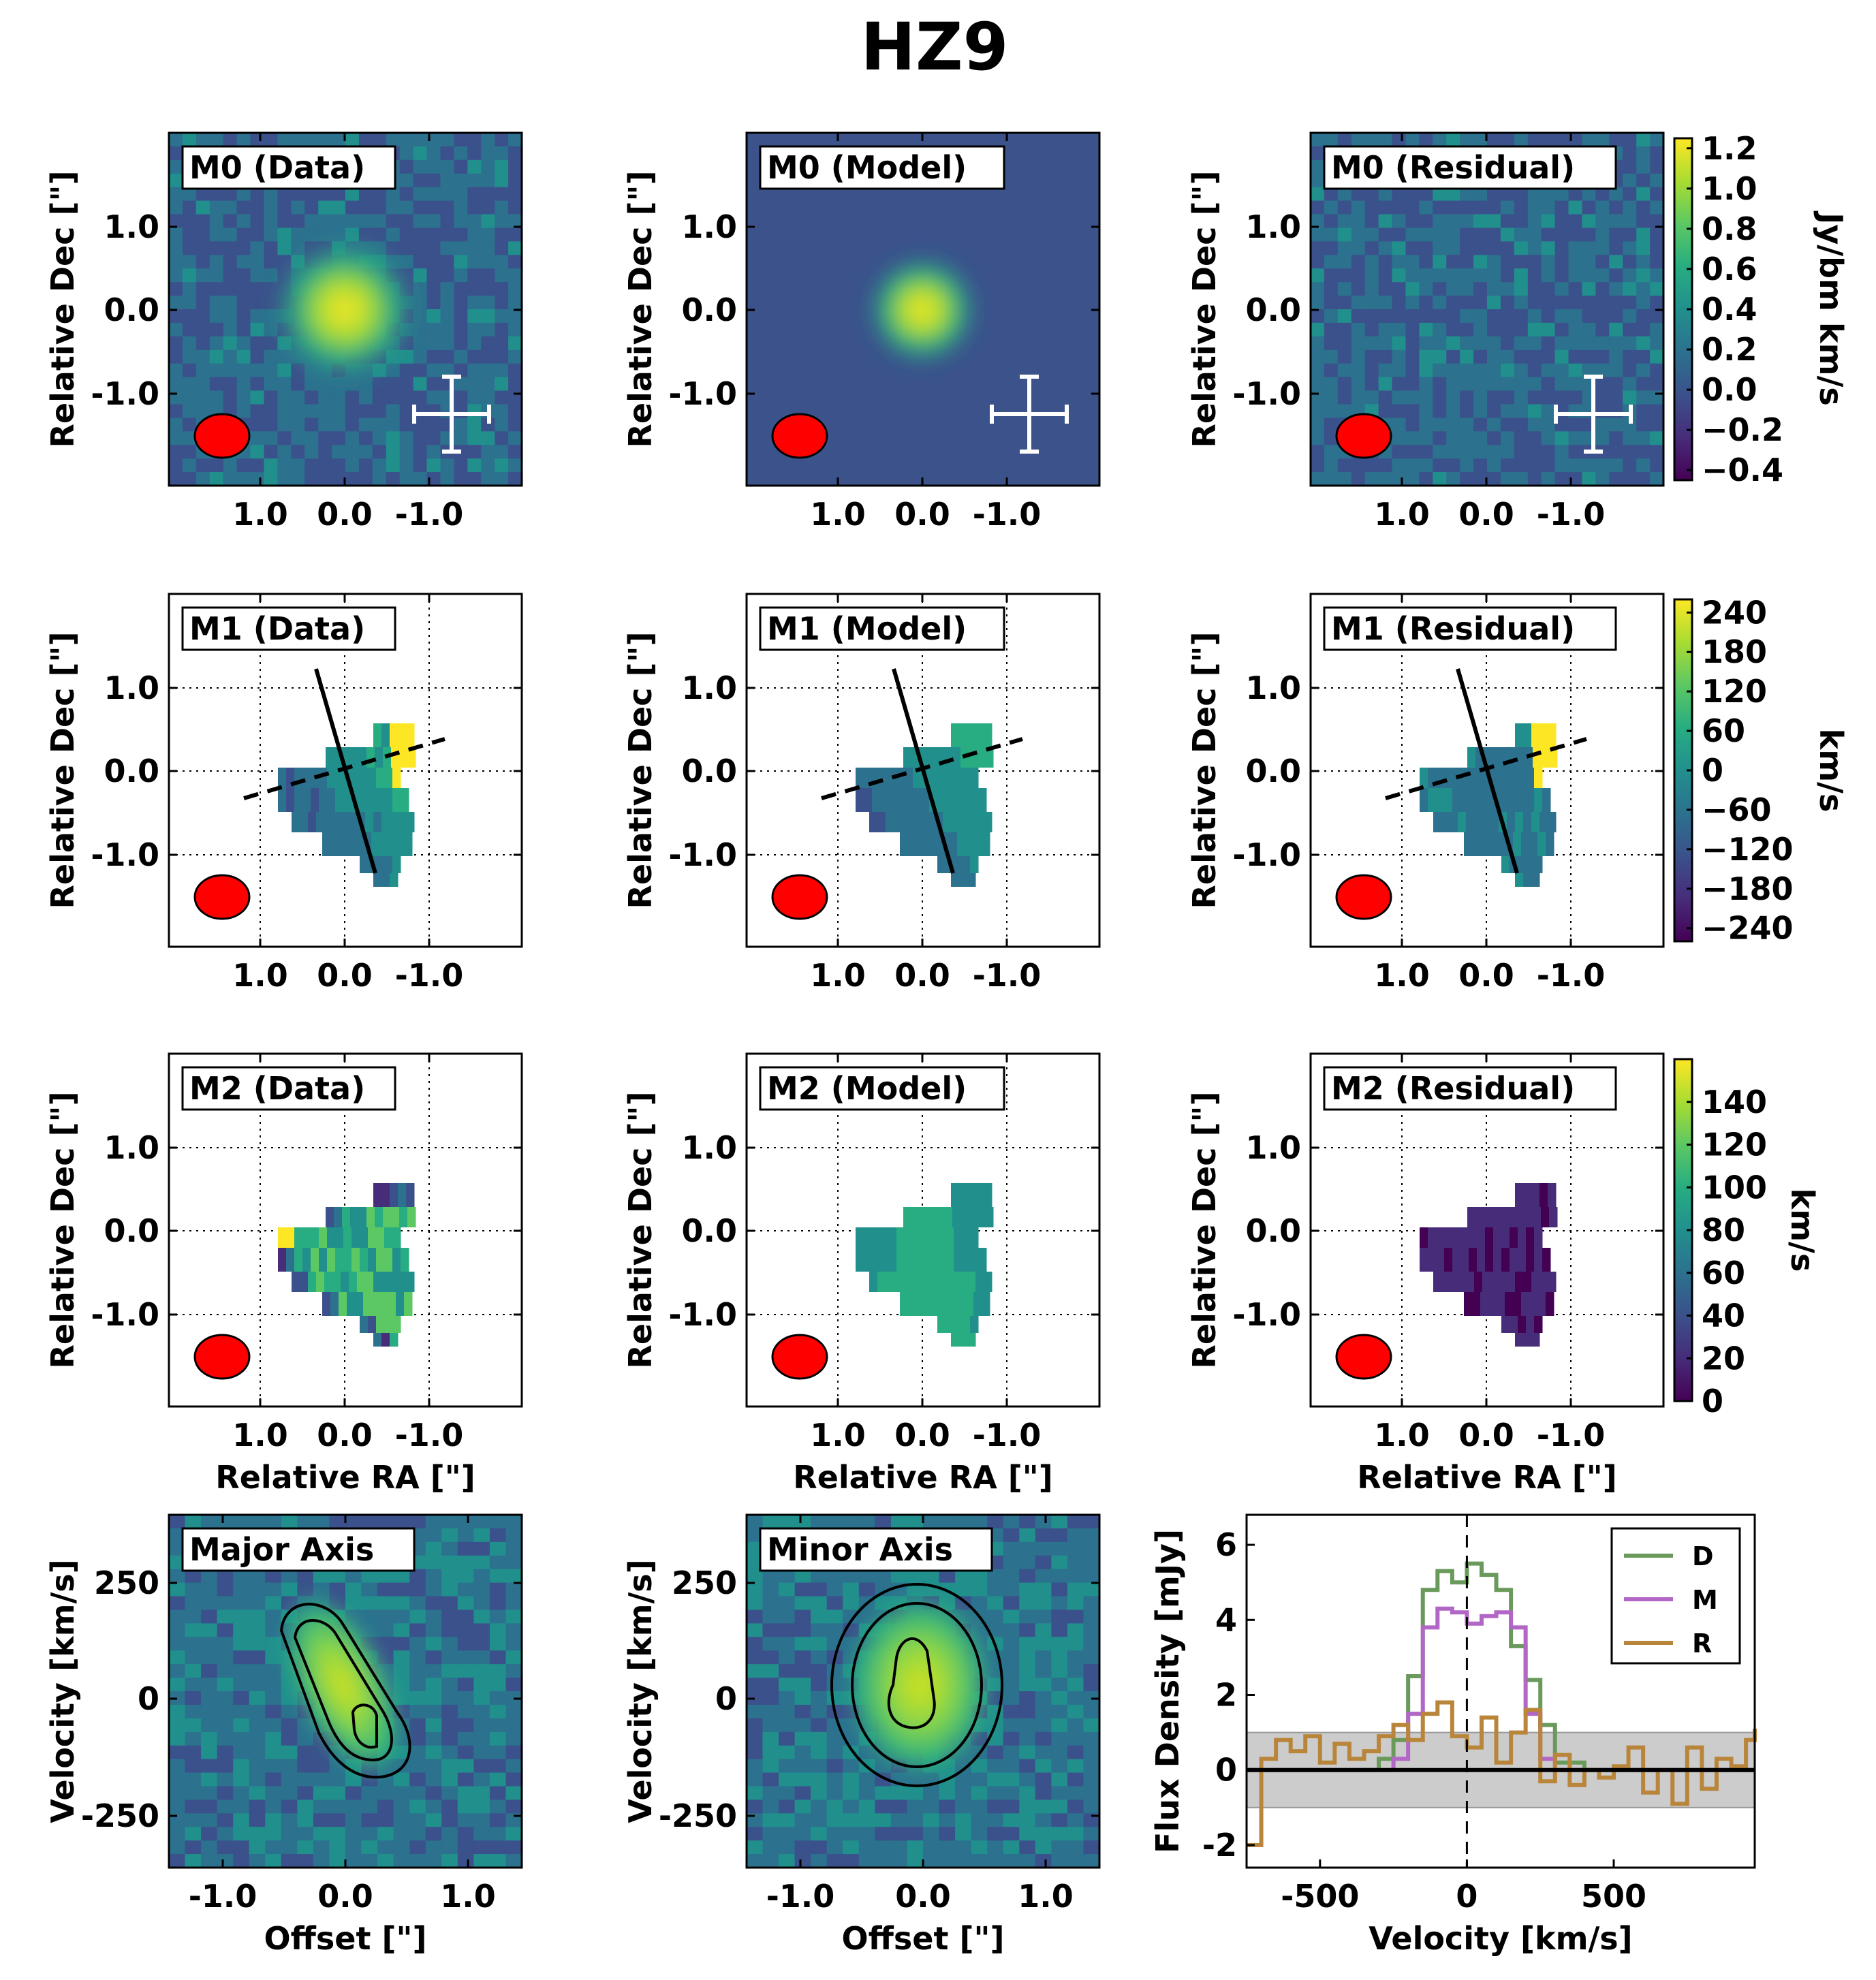 The image size is (1876, 1980). Describe the element at coordinates (1761, 309) in the screenshot. I see `colorbar: 1.21.00.80.60.40.20.0−0.2−0.4Jy/bm km/s` at that location.